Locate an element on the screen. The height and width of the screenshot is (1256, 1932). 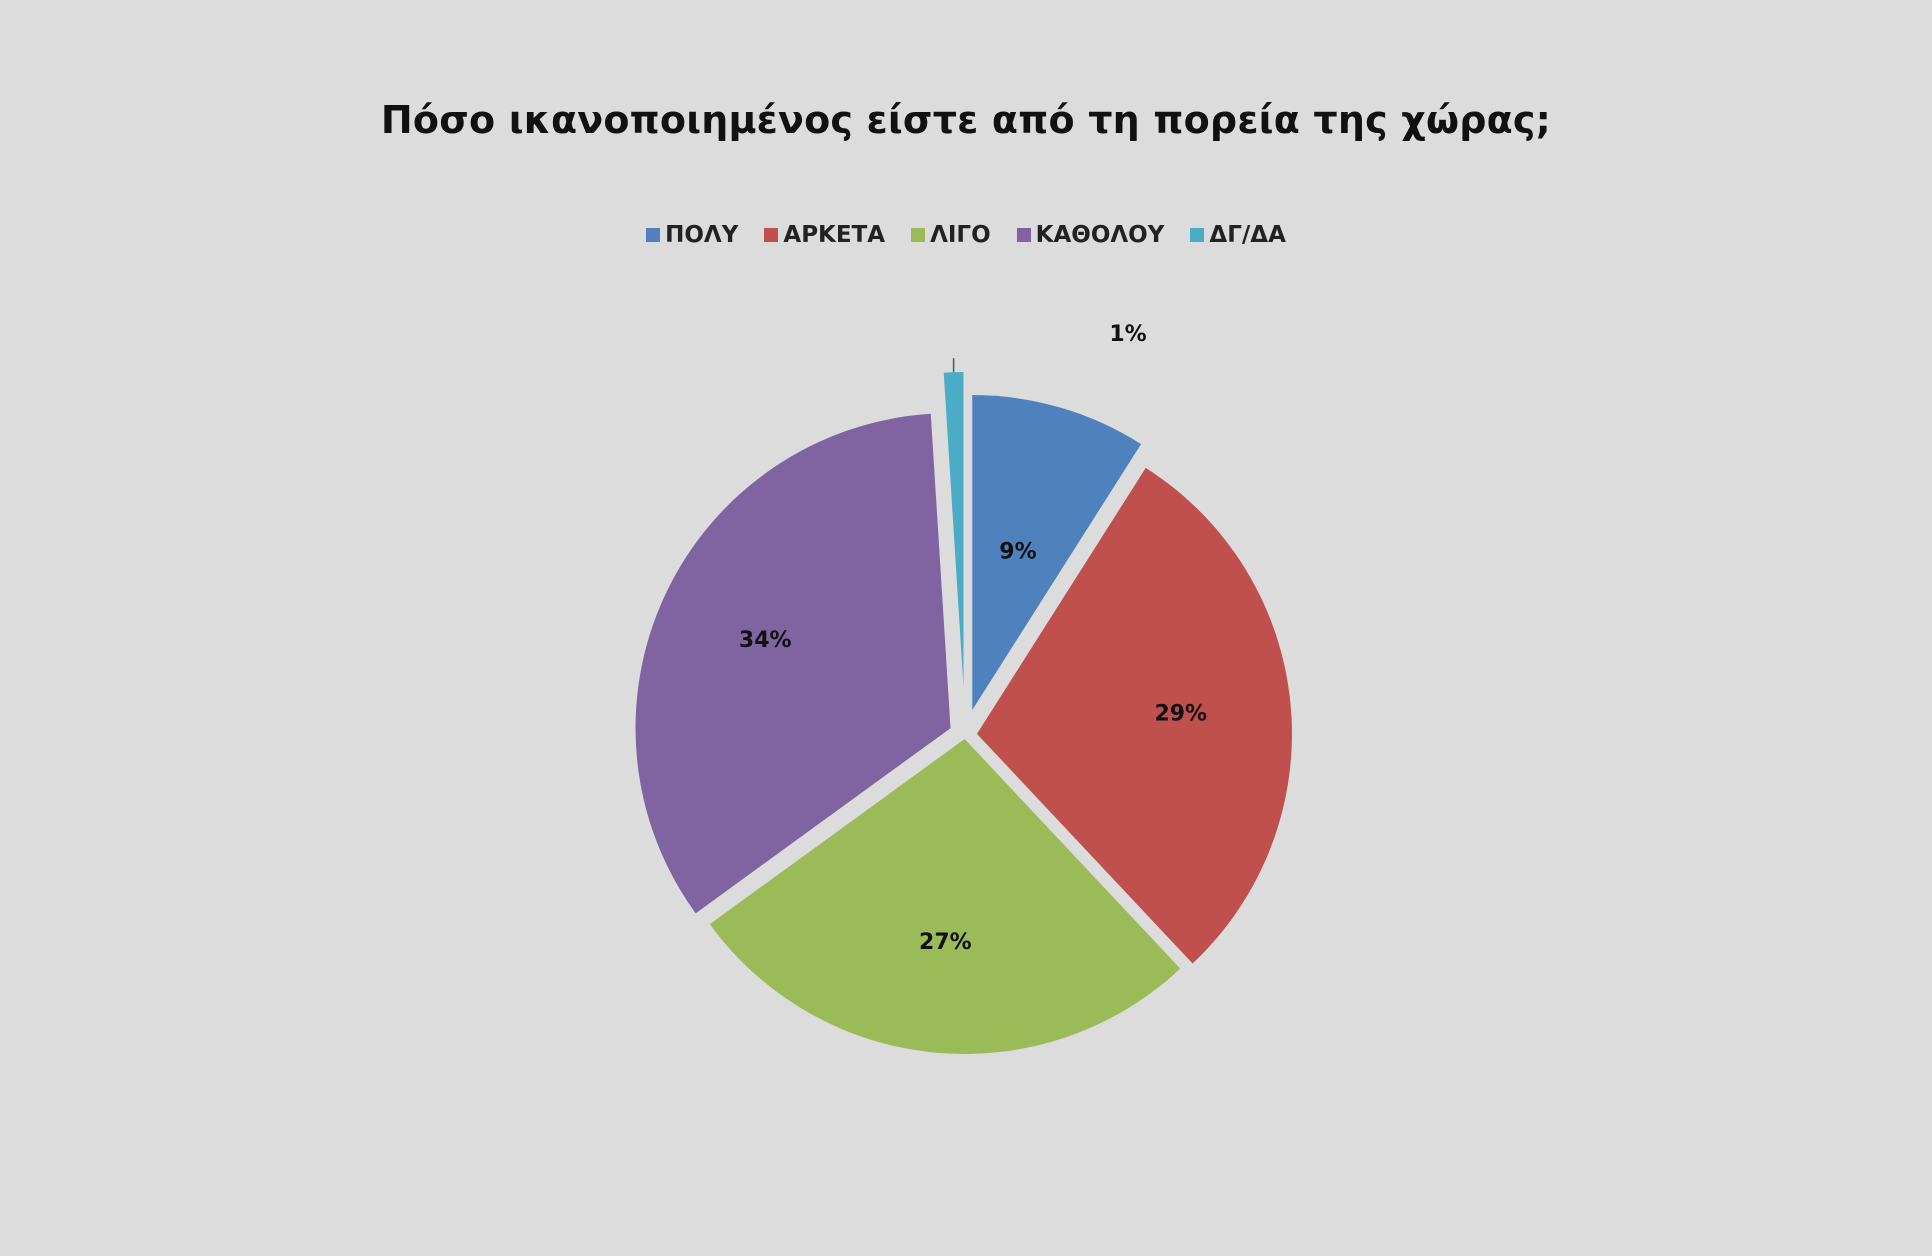
legend-item: ΛΙΓΟ is located at coordinates (951, 235).